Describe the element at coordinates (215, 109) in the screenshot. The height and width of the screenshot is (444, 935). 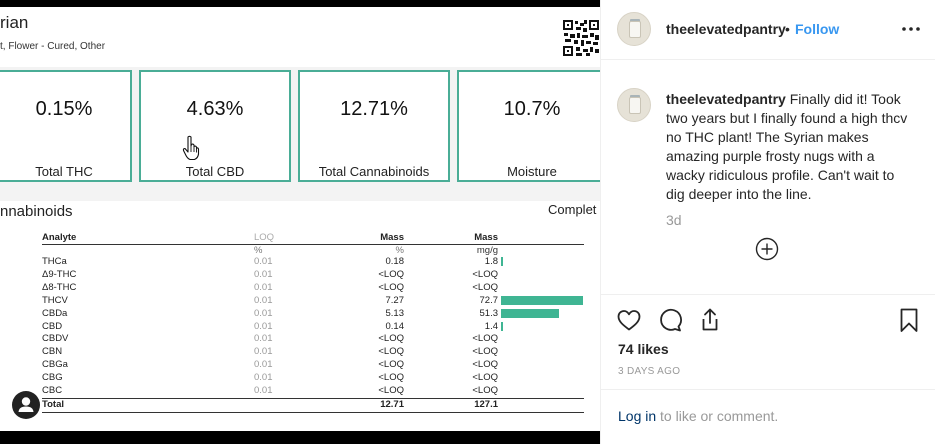
I see `card-value: 4.63%` at that location.